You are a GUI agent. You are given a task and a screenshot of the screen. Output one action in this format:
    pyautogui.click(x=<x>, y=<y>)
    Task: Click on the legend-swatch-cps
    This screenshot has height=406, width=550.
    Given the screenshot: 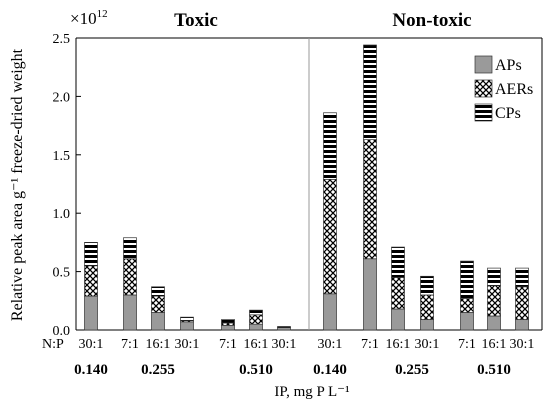 What is the action you would take?
    pyautogui.click(x=483, y=112)
    